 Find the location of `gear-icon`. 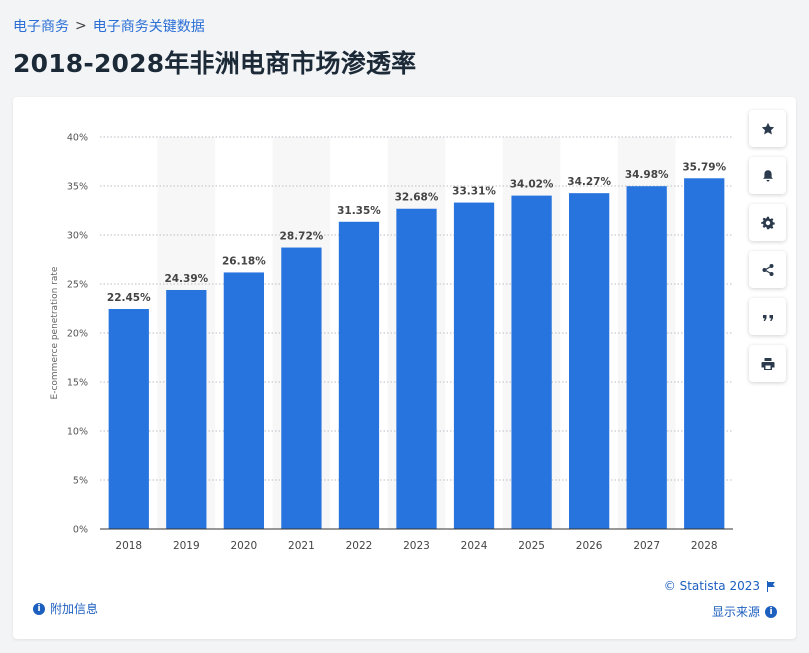

gear-icon is located at coordinates (767, 222).